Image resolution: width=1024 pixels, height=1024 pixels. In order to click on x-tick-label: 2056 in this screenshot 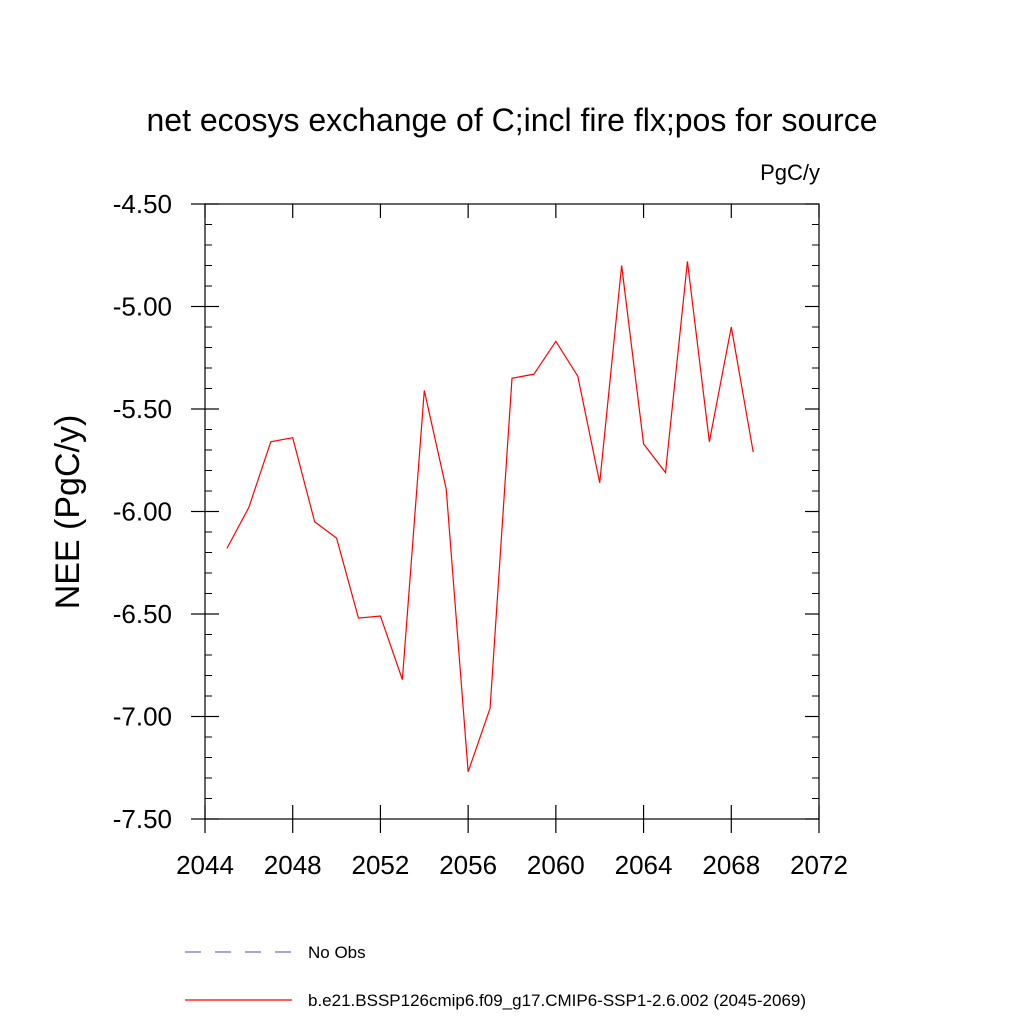, I will do `click(468, 865)`.